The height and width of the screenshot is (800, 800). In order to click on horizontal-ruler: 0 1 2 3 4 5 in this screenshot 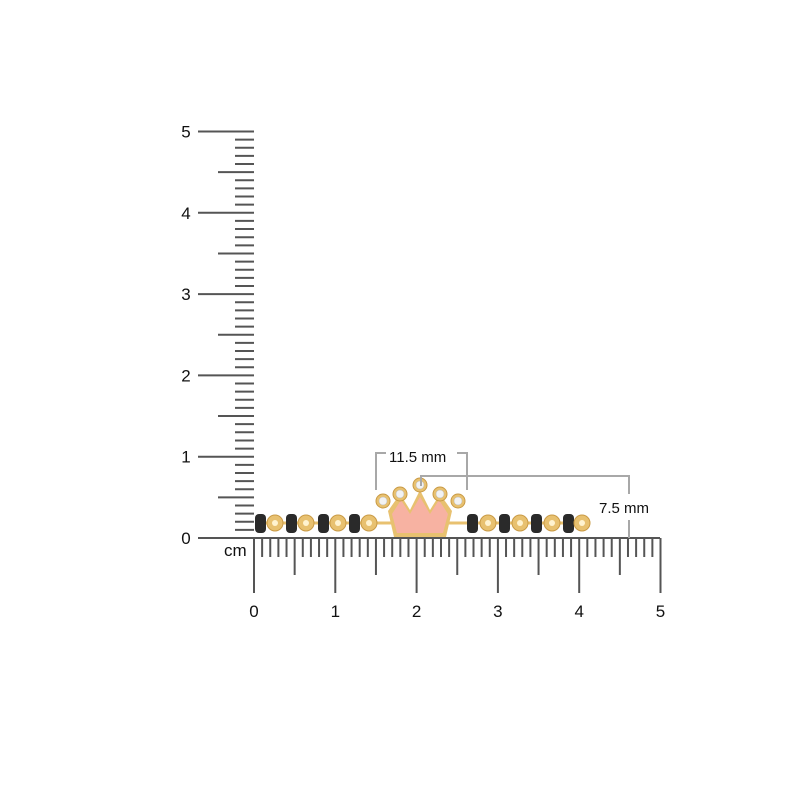, I will do `click(431, 579)`.